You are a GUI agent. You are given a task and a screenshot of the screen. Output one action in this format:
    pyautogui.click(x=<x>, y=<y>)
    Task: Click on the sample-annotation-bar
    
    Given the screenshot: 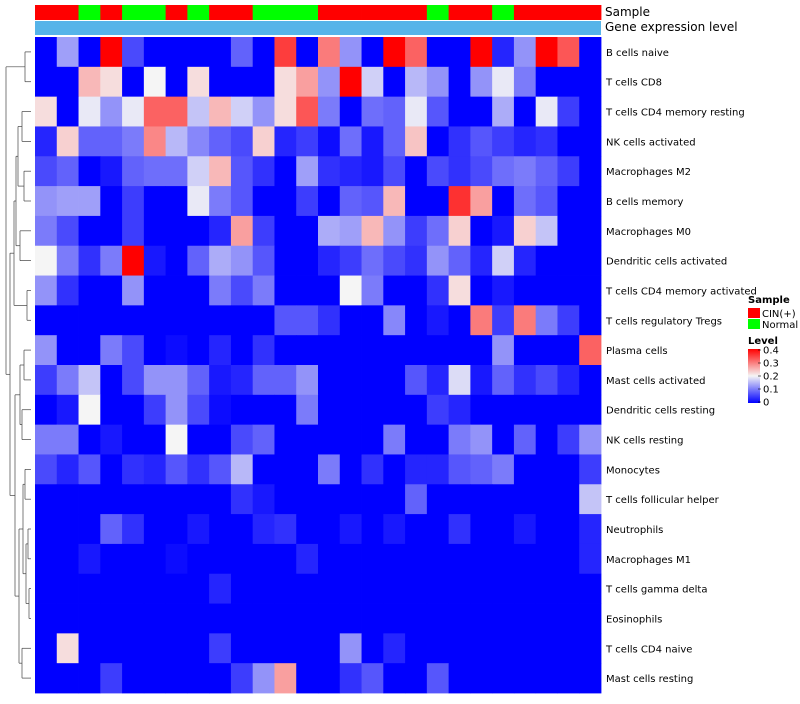 What is the action you would take?
    pyautogui.click(x=318, y=12)
    